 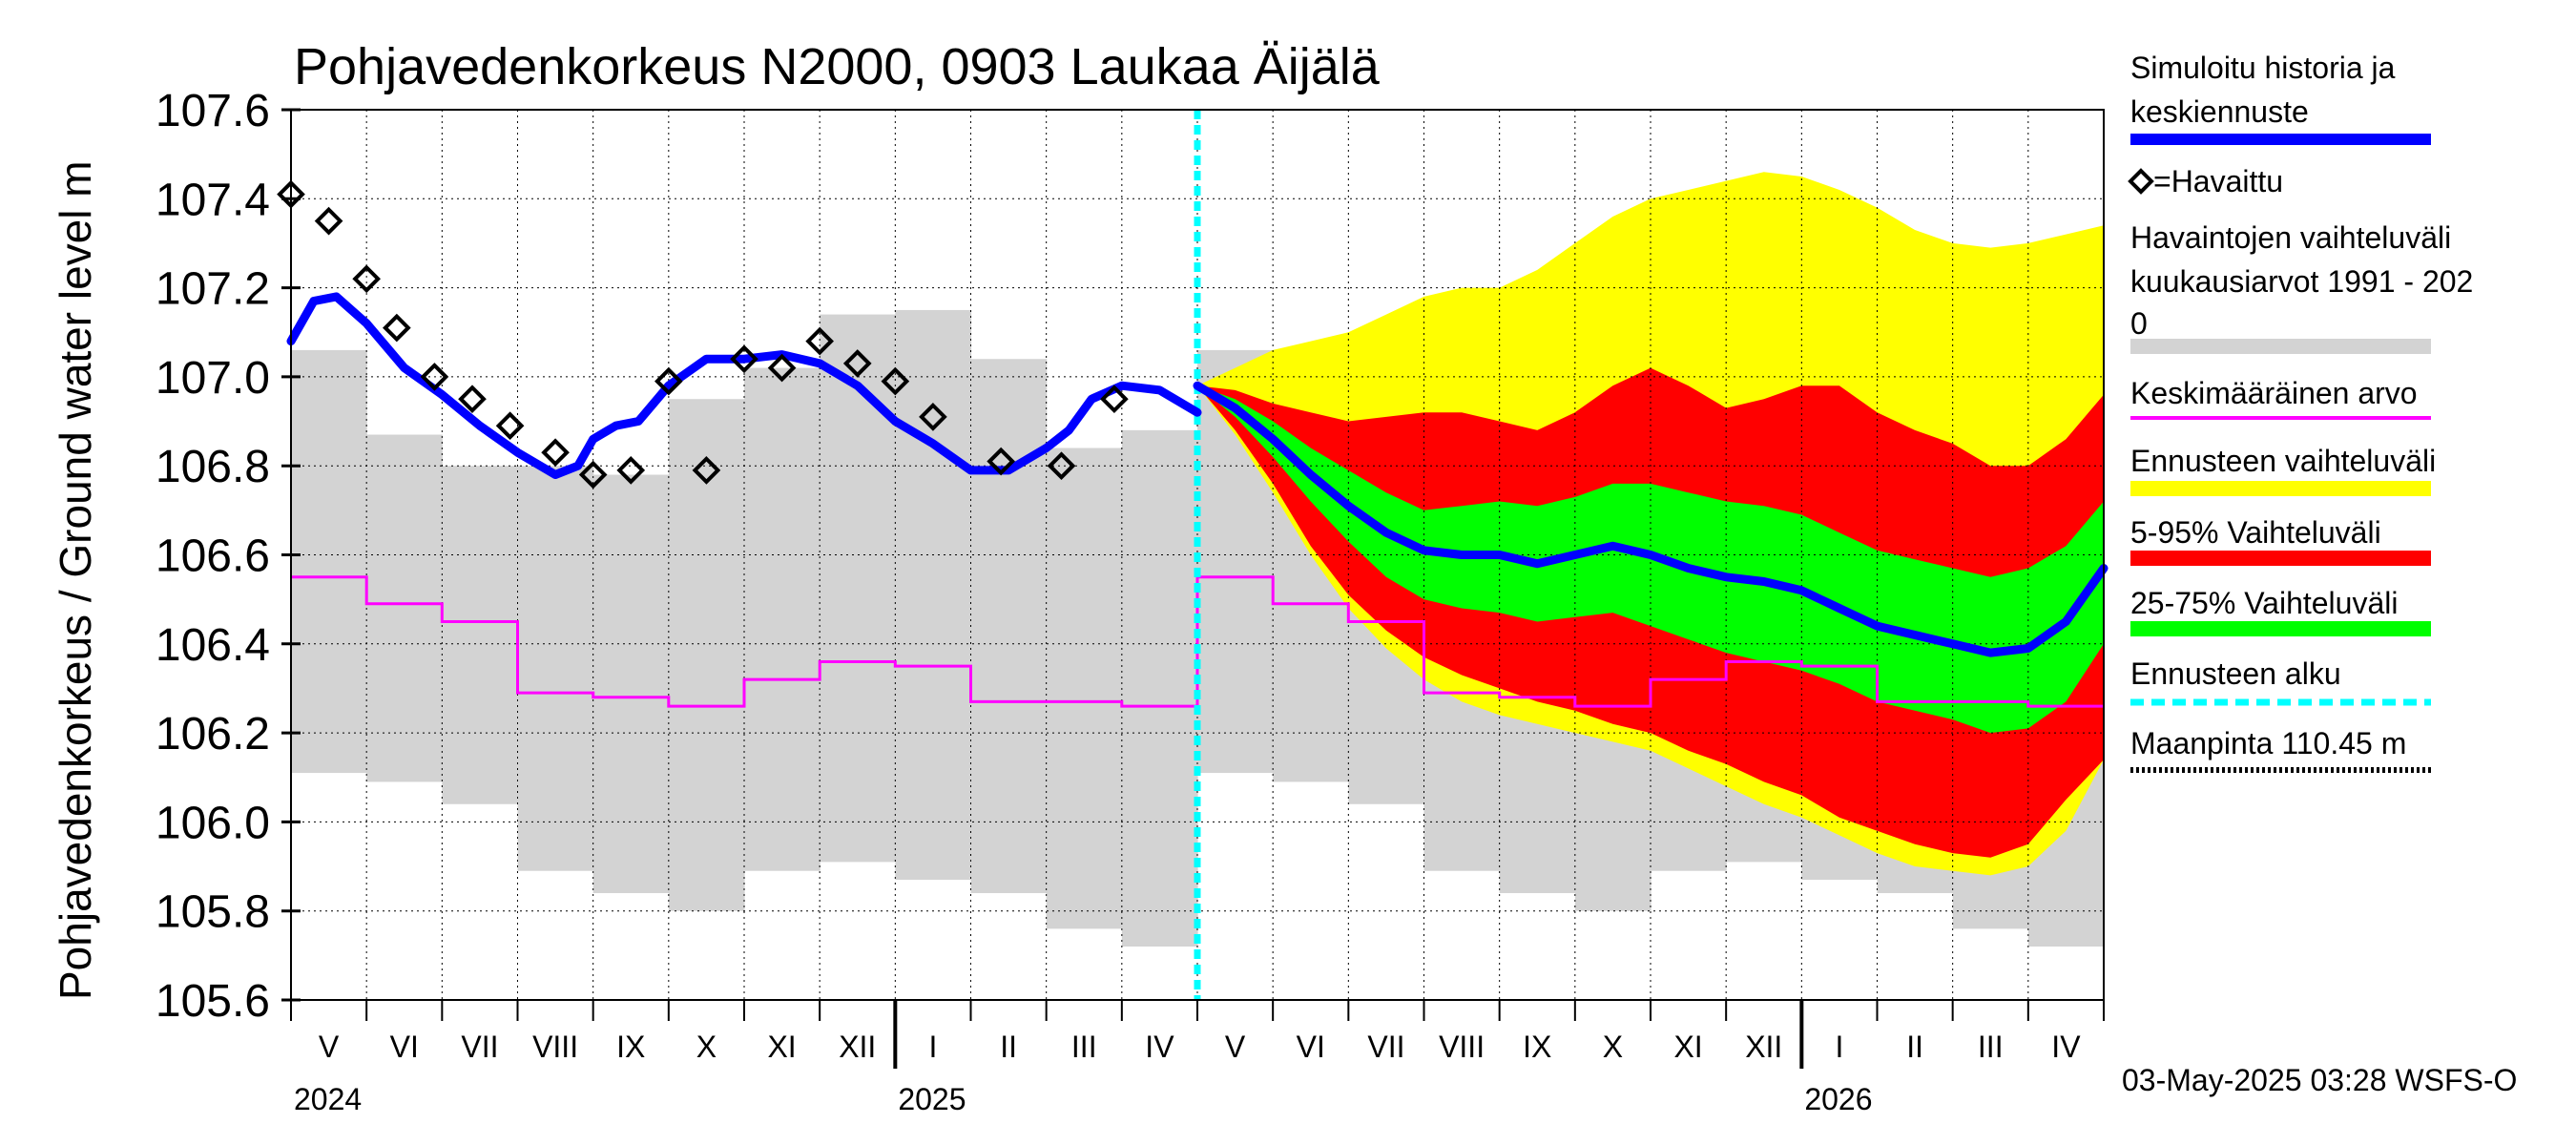 What do you see at coordinates (213, 912) in the screenshot?
I see `y-tick-label: 105.8` at bounding box center [213, 912].